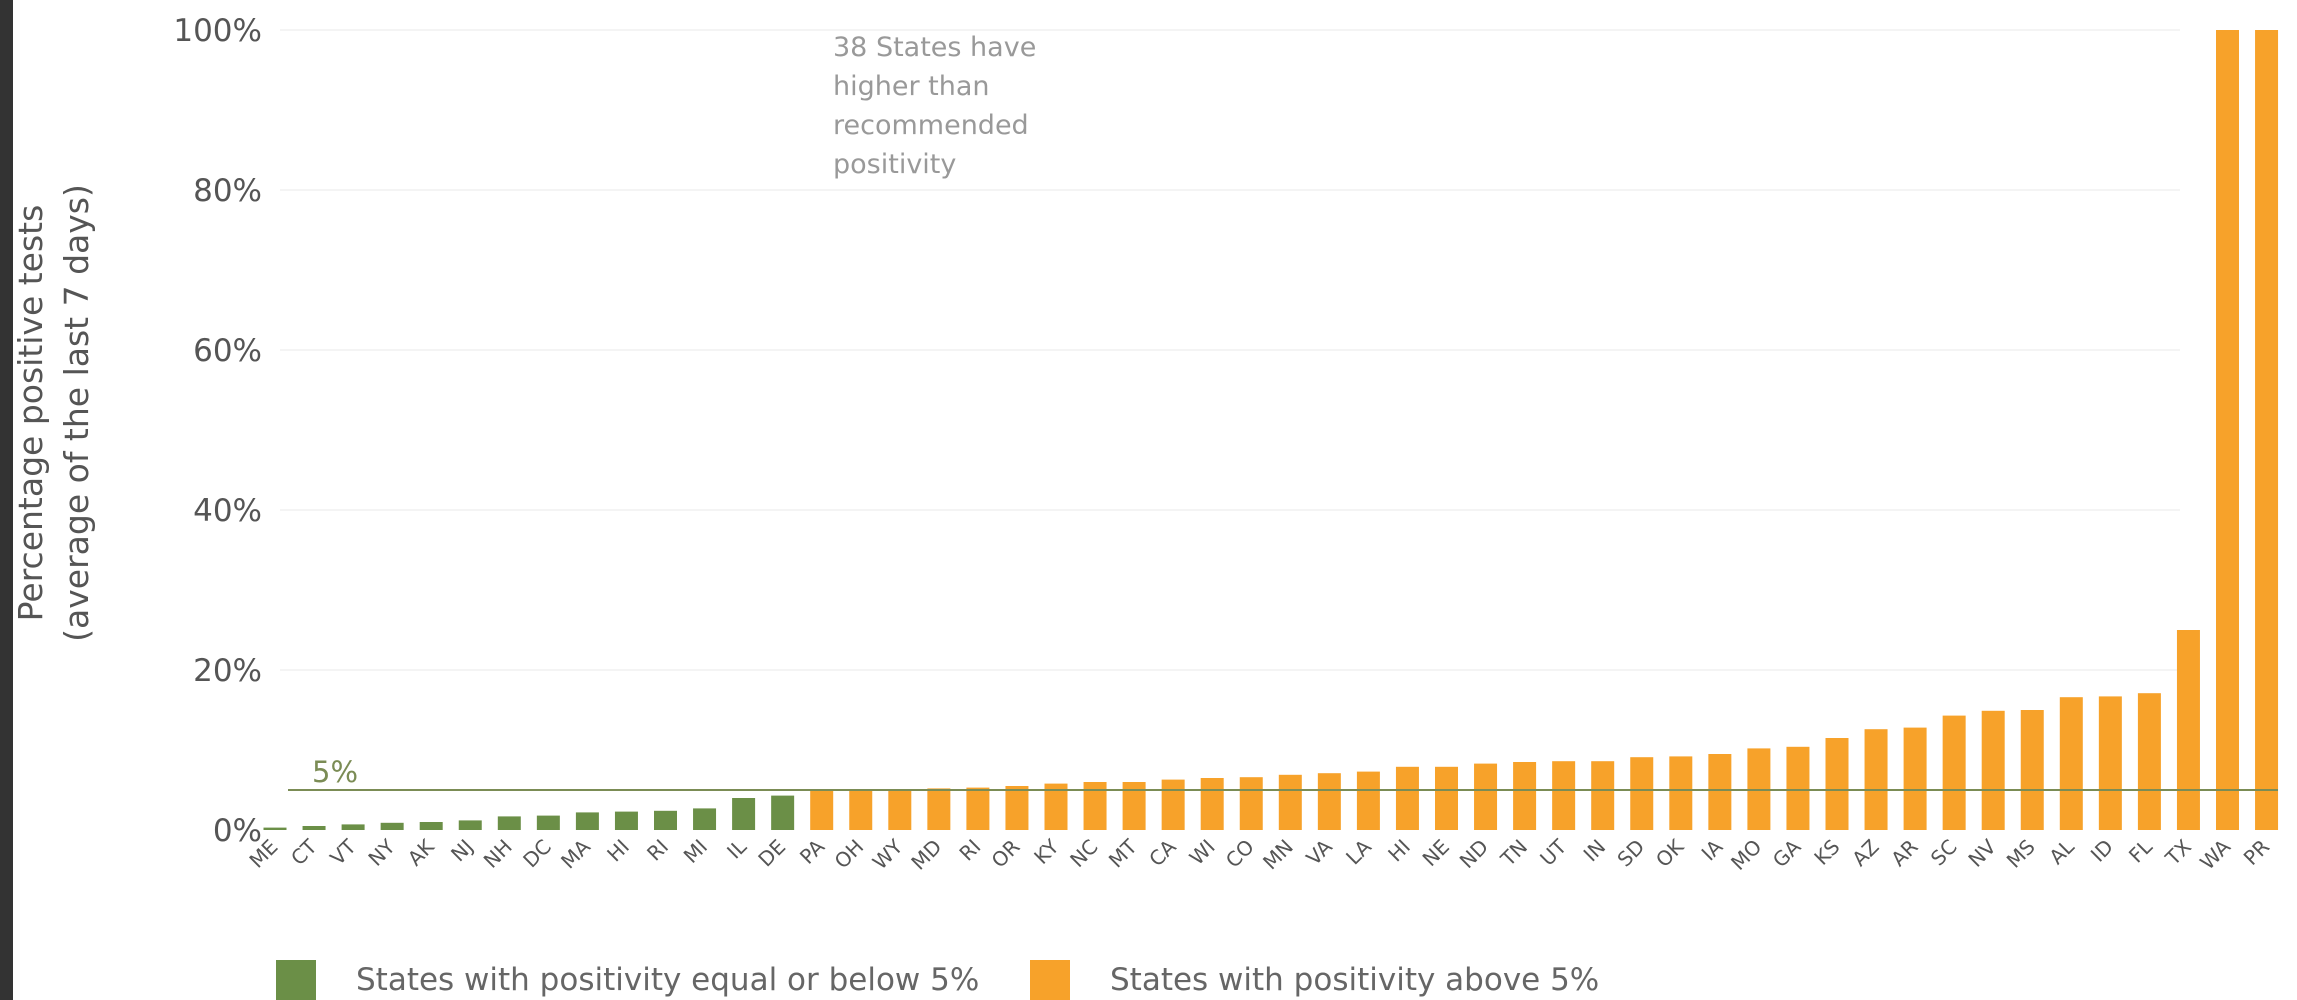 Image resolution: width=2297 pixels, height=1000 pixels. Describe the element at coordinates (1525, 796) in the screenshot. I see `bar-tn` at that location.